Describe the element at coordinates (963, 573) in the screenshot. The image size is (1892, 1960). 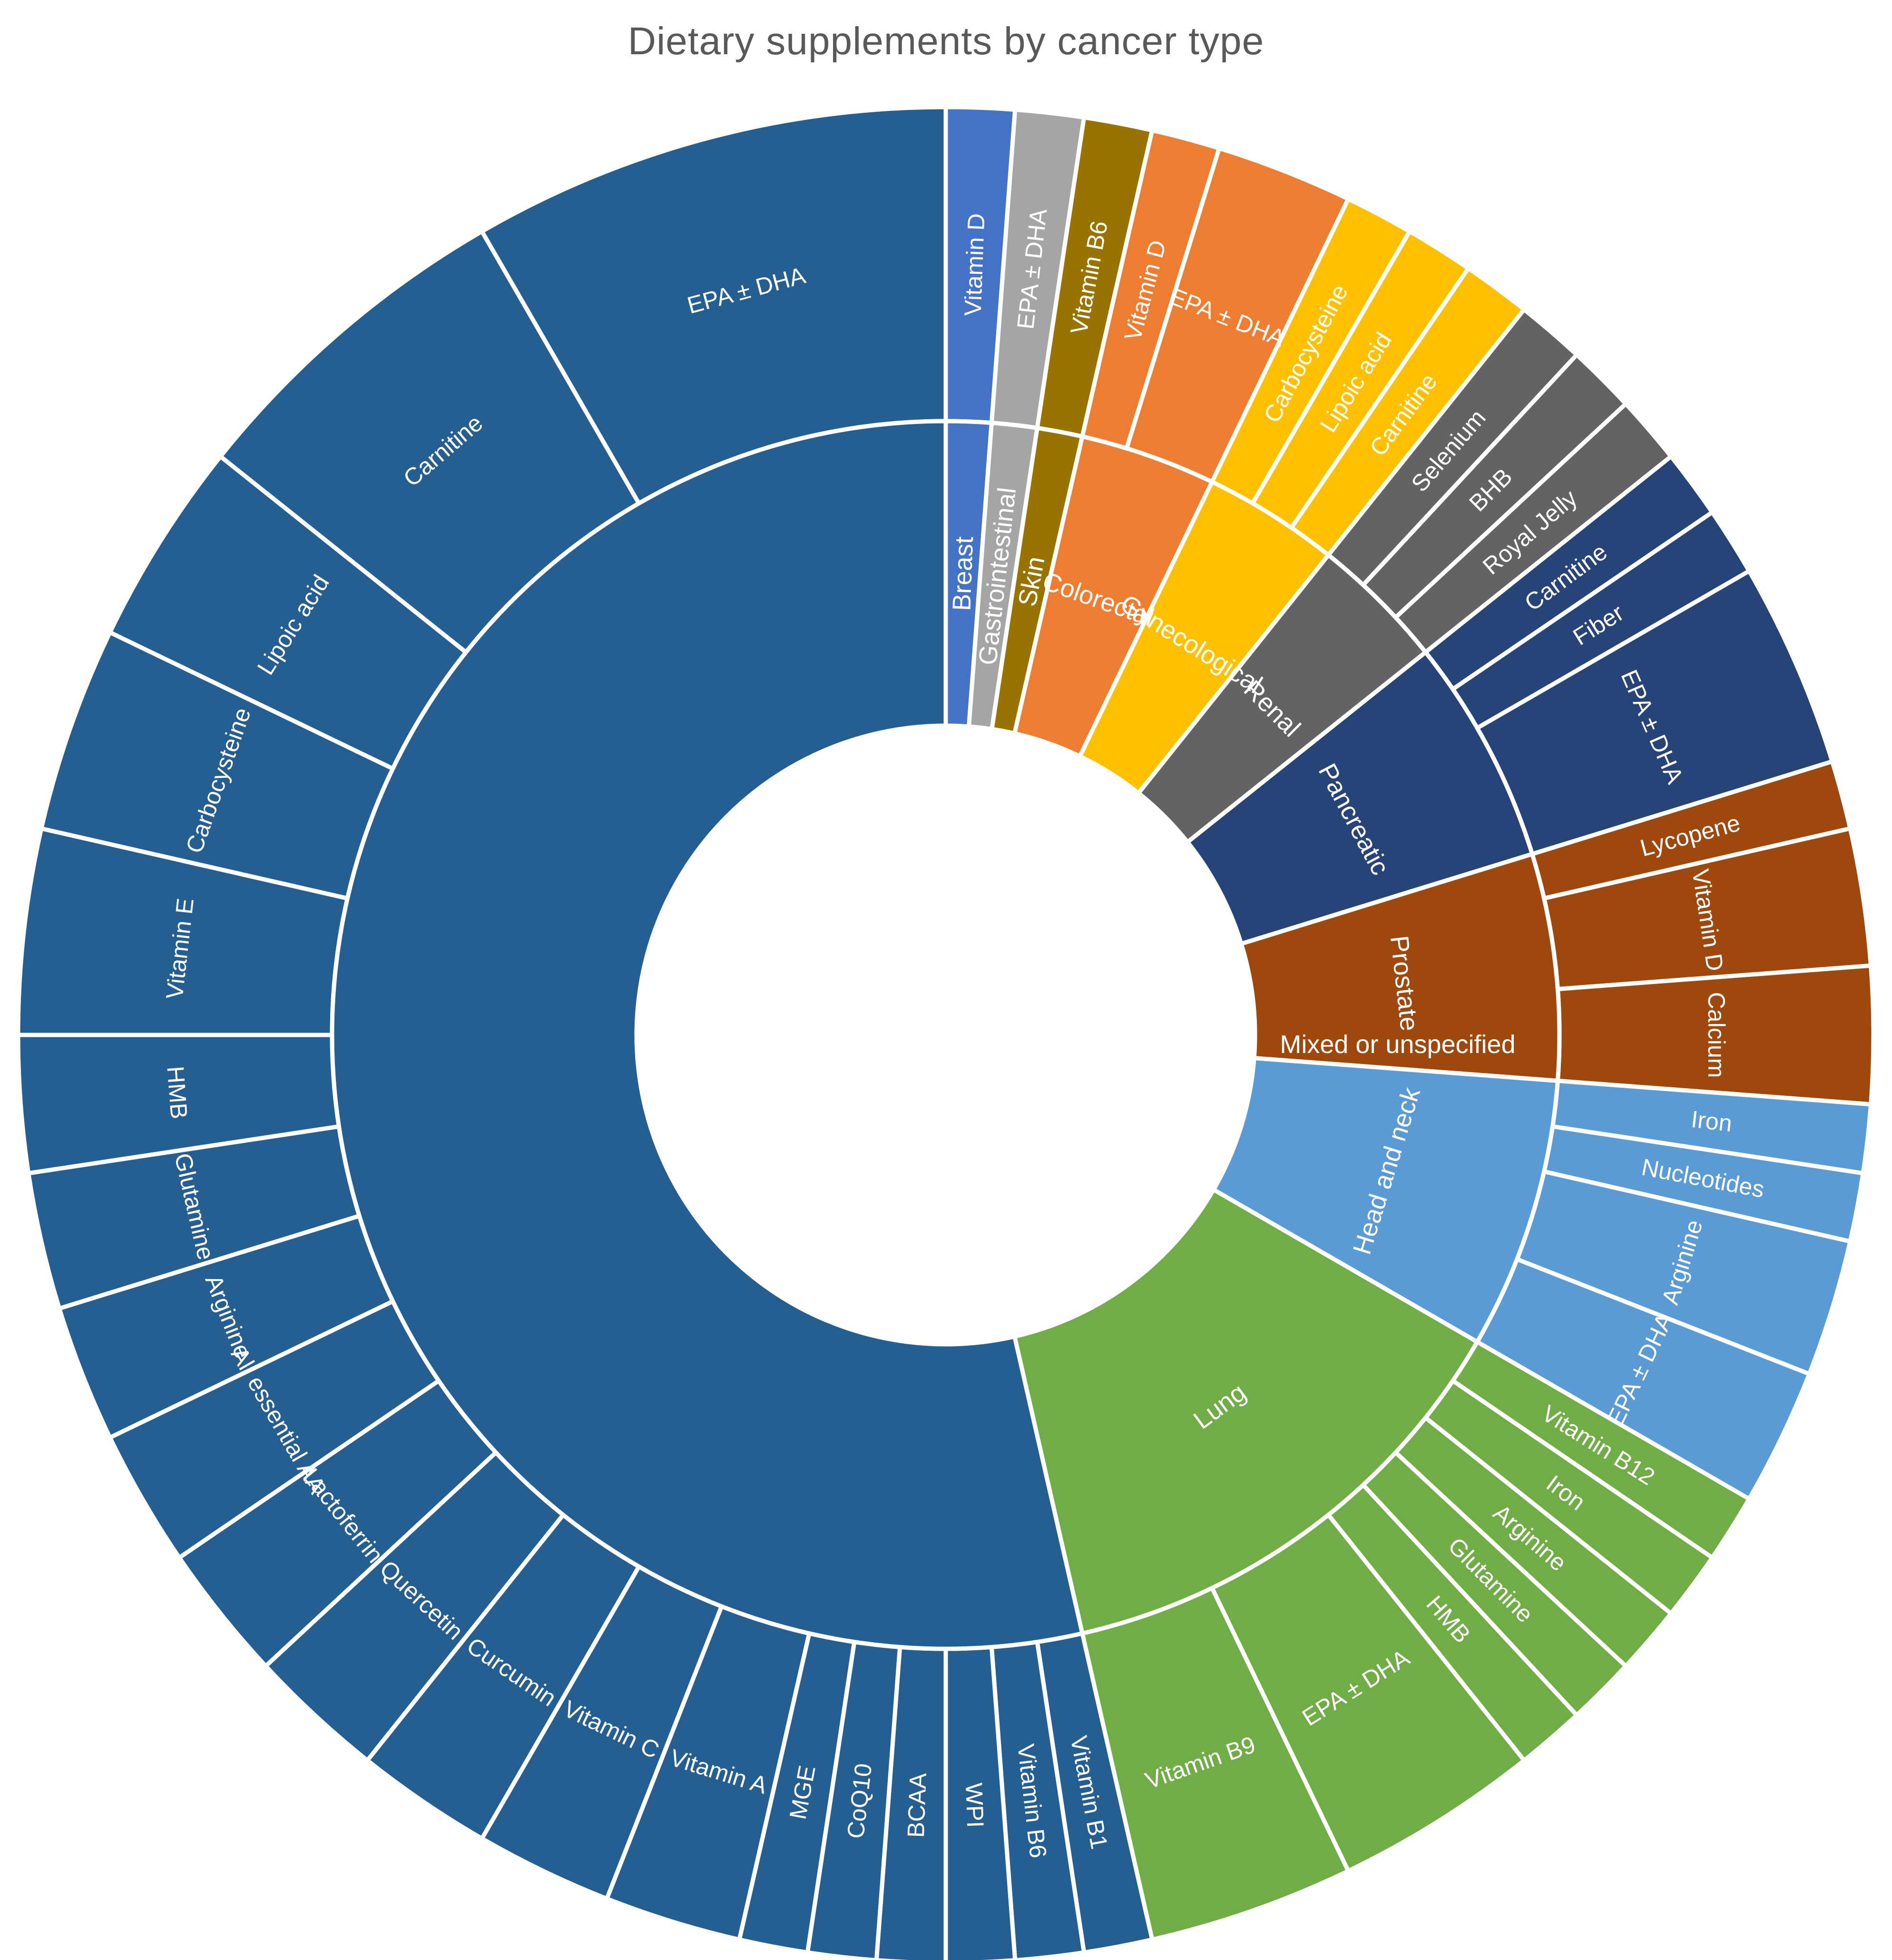
I see `category-label-breast: Breast` at that location.